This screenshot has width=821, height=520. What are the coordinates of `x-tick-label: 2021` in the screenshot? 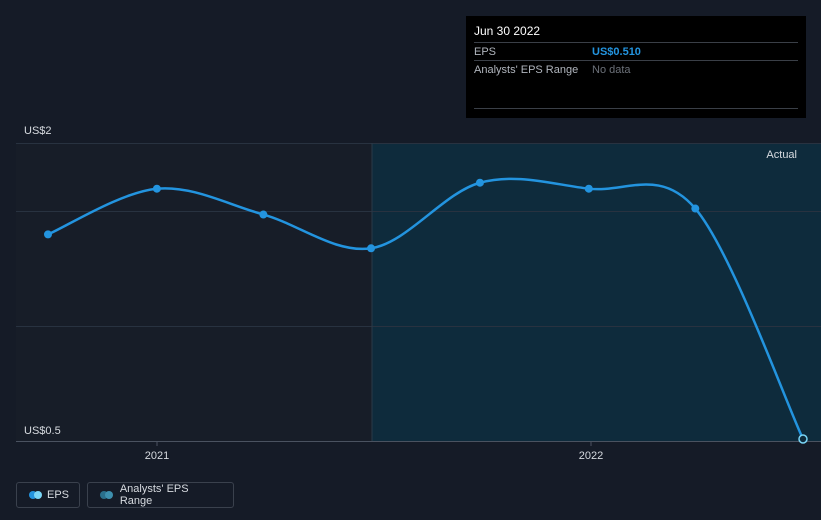 It's located at (157, 456).